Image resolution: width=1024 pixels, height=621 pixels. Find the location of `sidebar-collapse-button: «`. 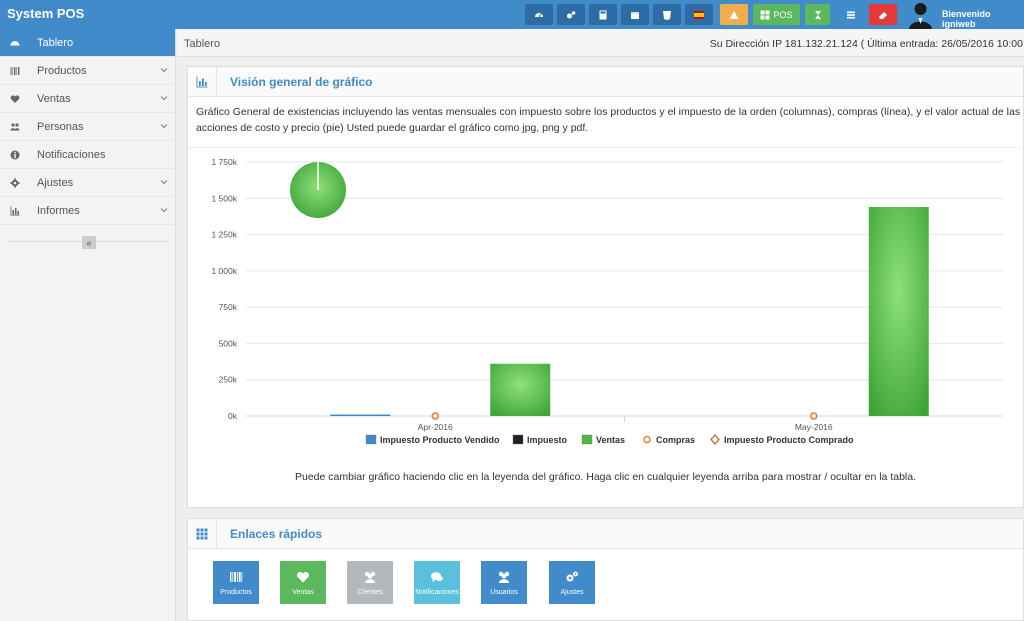

sidebar-collapse-button: « is located at coordinates (89, 242).